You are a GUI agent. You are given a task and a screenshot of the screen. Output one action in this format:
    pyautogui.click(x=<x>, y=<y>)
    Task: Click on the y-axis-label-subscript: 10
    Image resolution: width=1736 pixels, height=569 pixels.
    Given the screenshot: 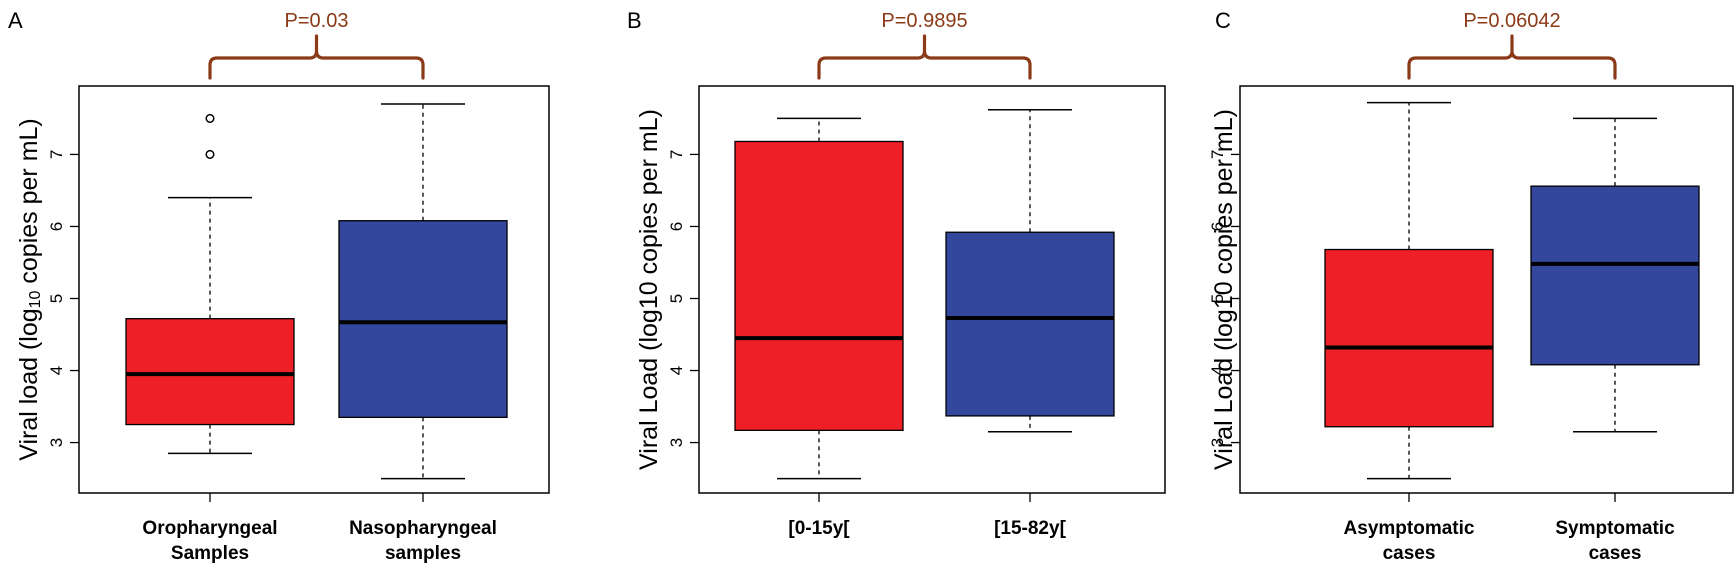 What is the action you would take?
    pyautogui.click(x=35, y=299)
    